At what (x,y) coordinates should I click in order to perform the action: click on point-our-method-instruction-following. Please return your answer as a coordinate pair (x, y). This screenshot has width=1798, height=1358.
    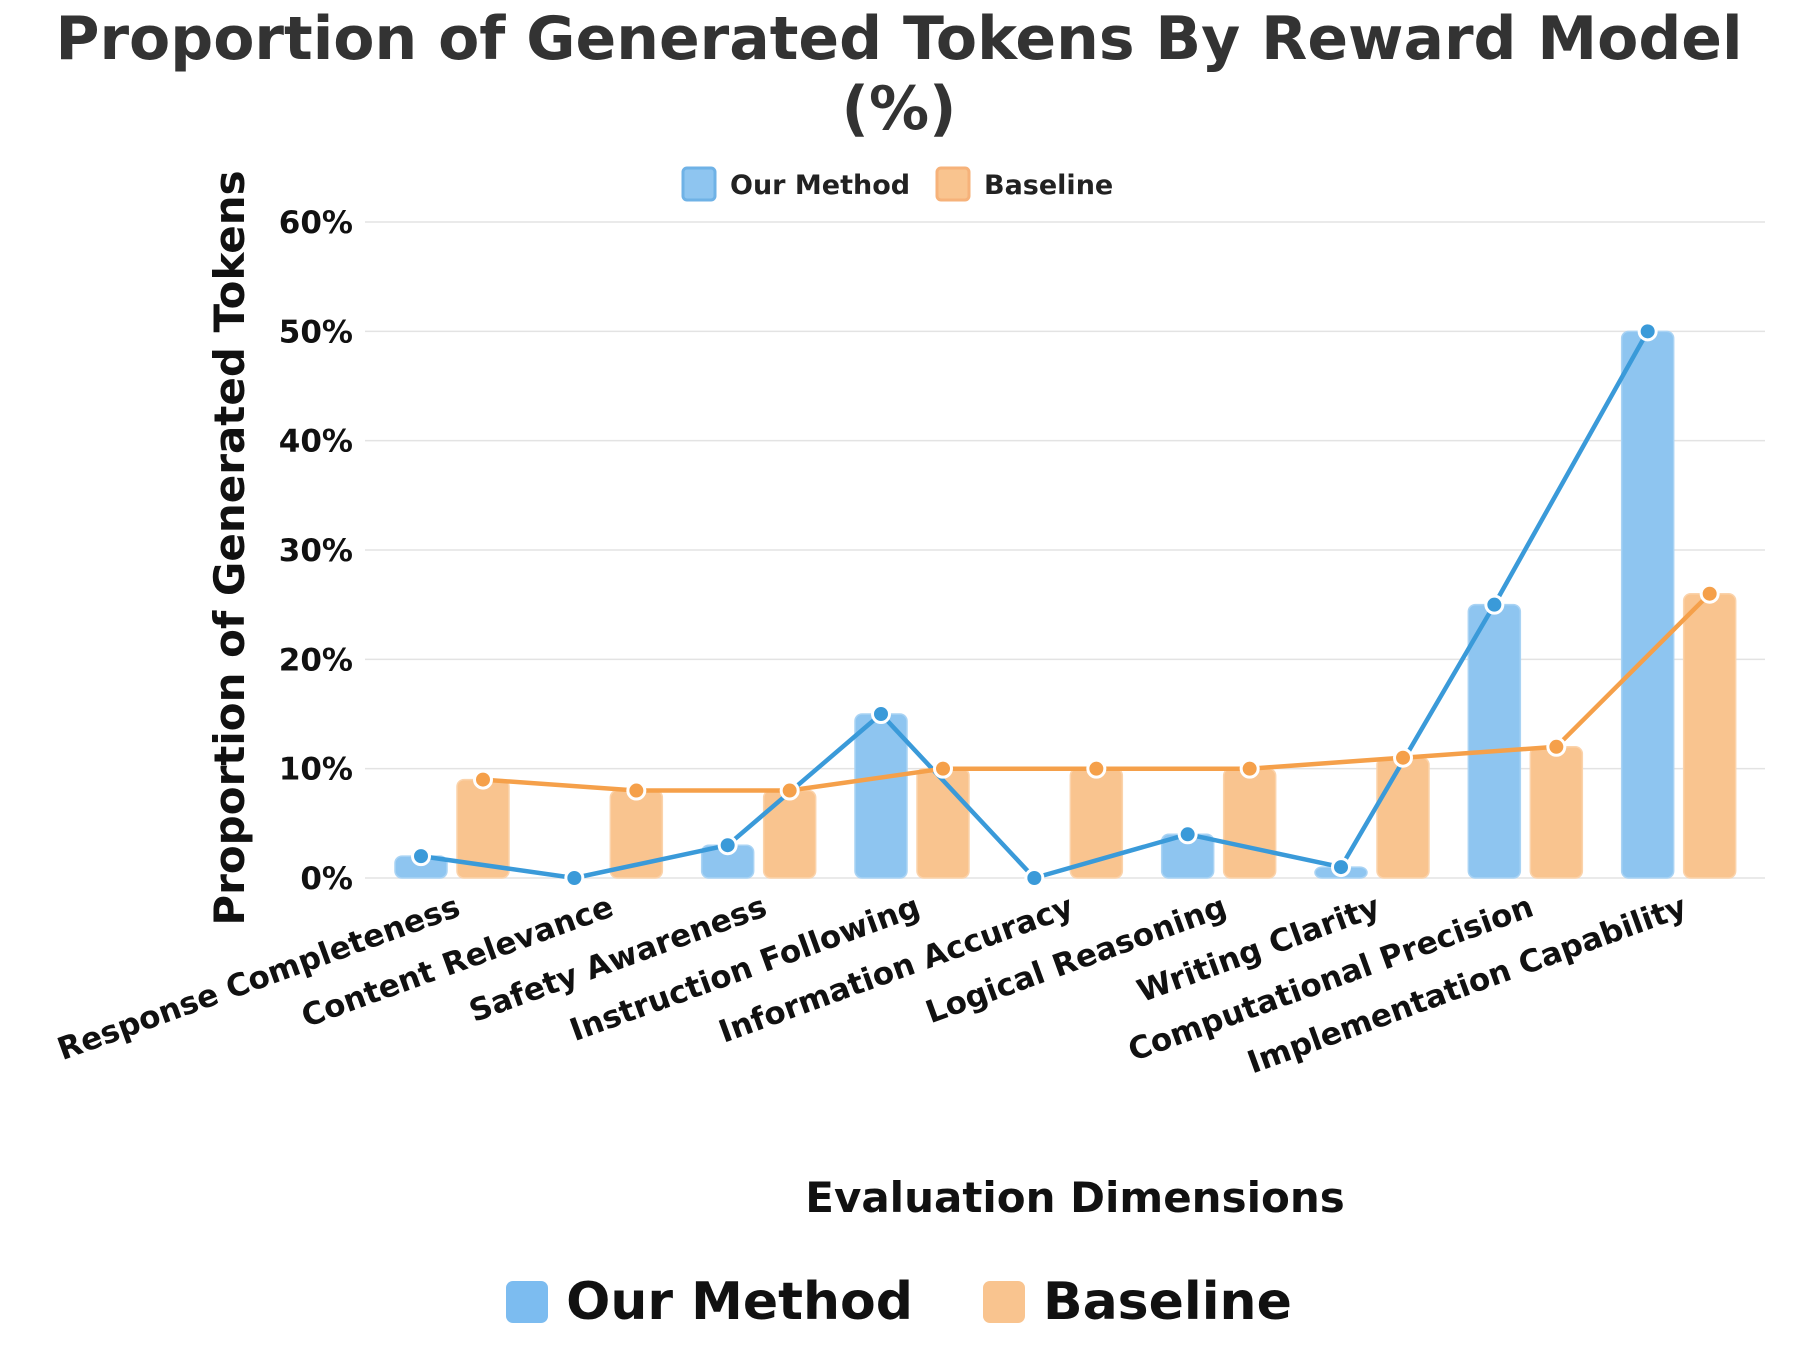
    Looking at the image, I should click on (881, 714).